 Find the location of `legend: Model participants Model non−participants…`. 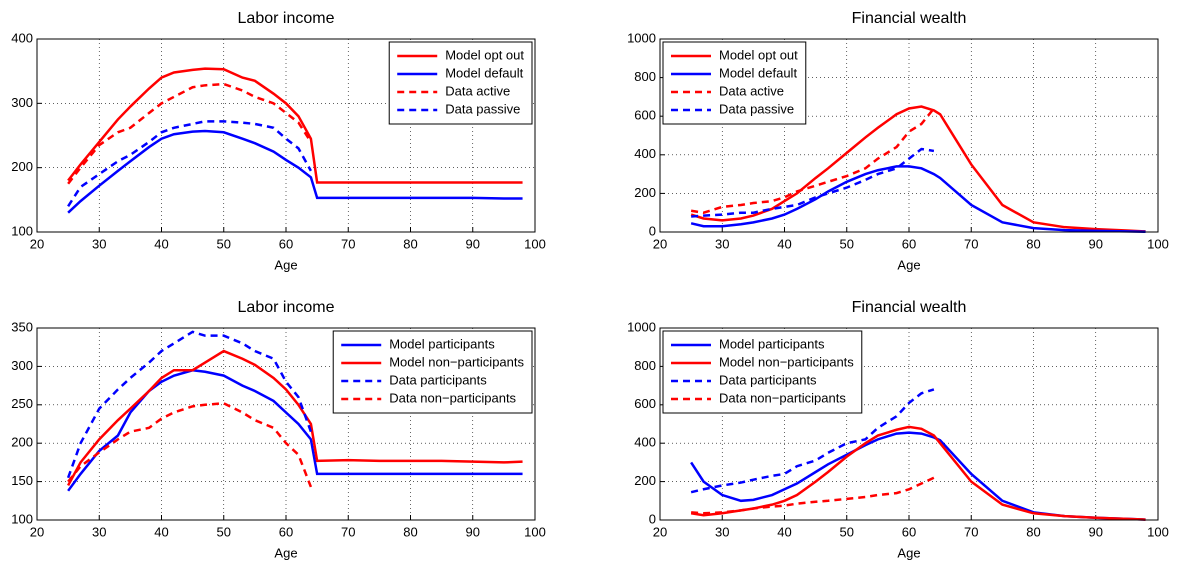

legend: Model participants Model non−participants… is located at coordinates (432, 372).